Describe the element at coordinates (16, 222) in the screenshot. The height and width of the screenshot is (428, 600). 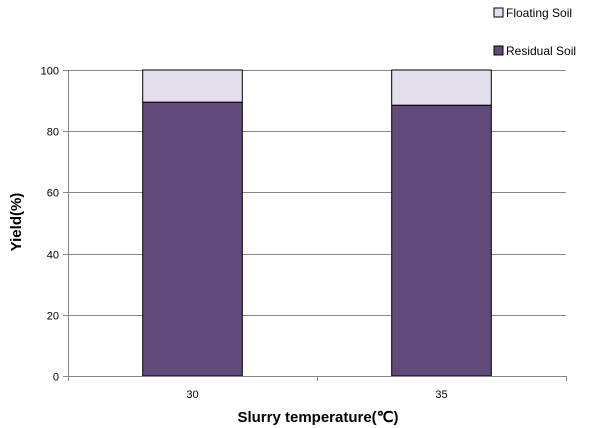
I see `y-axis-title: Yield(%)` at that location.